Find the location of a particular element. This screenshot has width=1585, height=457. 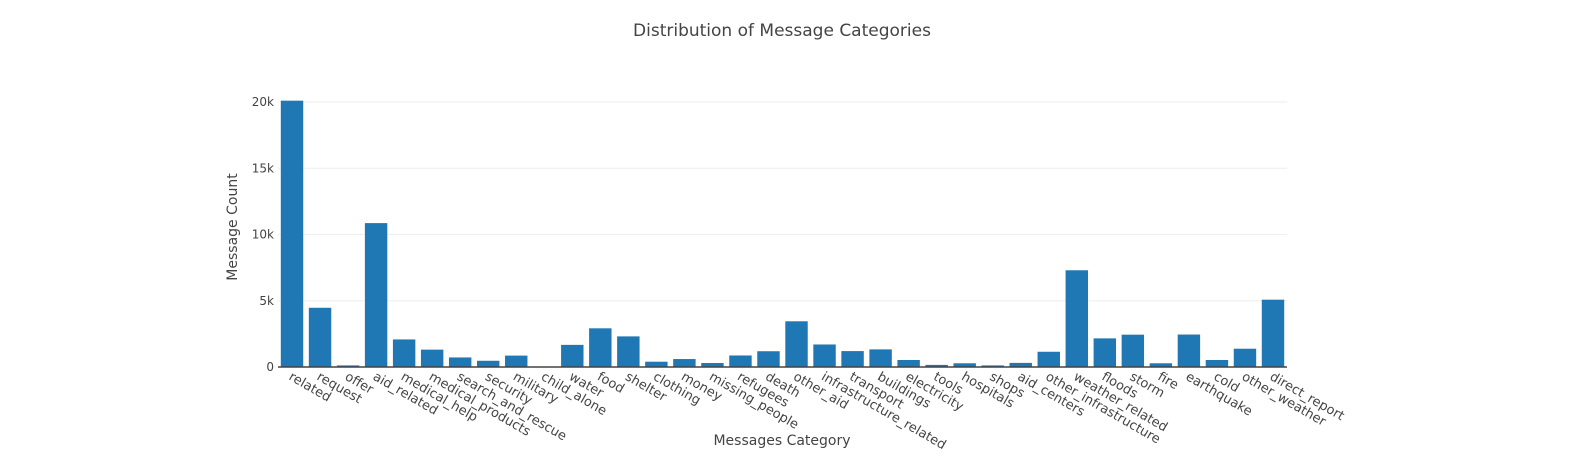

bar-cold is located at coordinates (1217, 363).